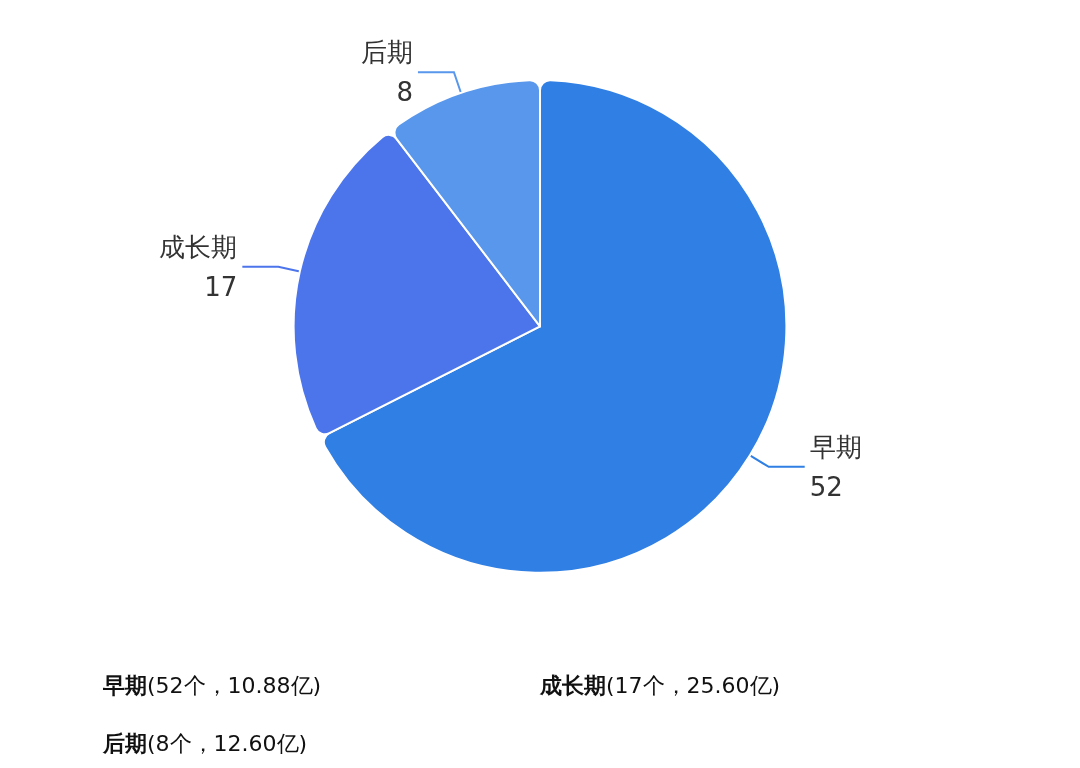 The image size is (1080, 768). What do you see at coordinates (835, 446) in the screenshot?
I see `slice-label: 早期` at bounding box center [835, 446].